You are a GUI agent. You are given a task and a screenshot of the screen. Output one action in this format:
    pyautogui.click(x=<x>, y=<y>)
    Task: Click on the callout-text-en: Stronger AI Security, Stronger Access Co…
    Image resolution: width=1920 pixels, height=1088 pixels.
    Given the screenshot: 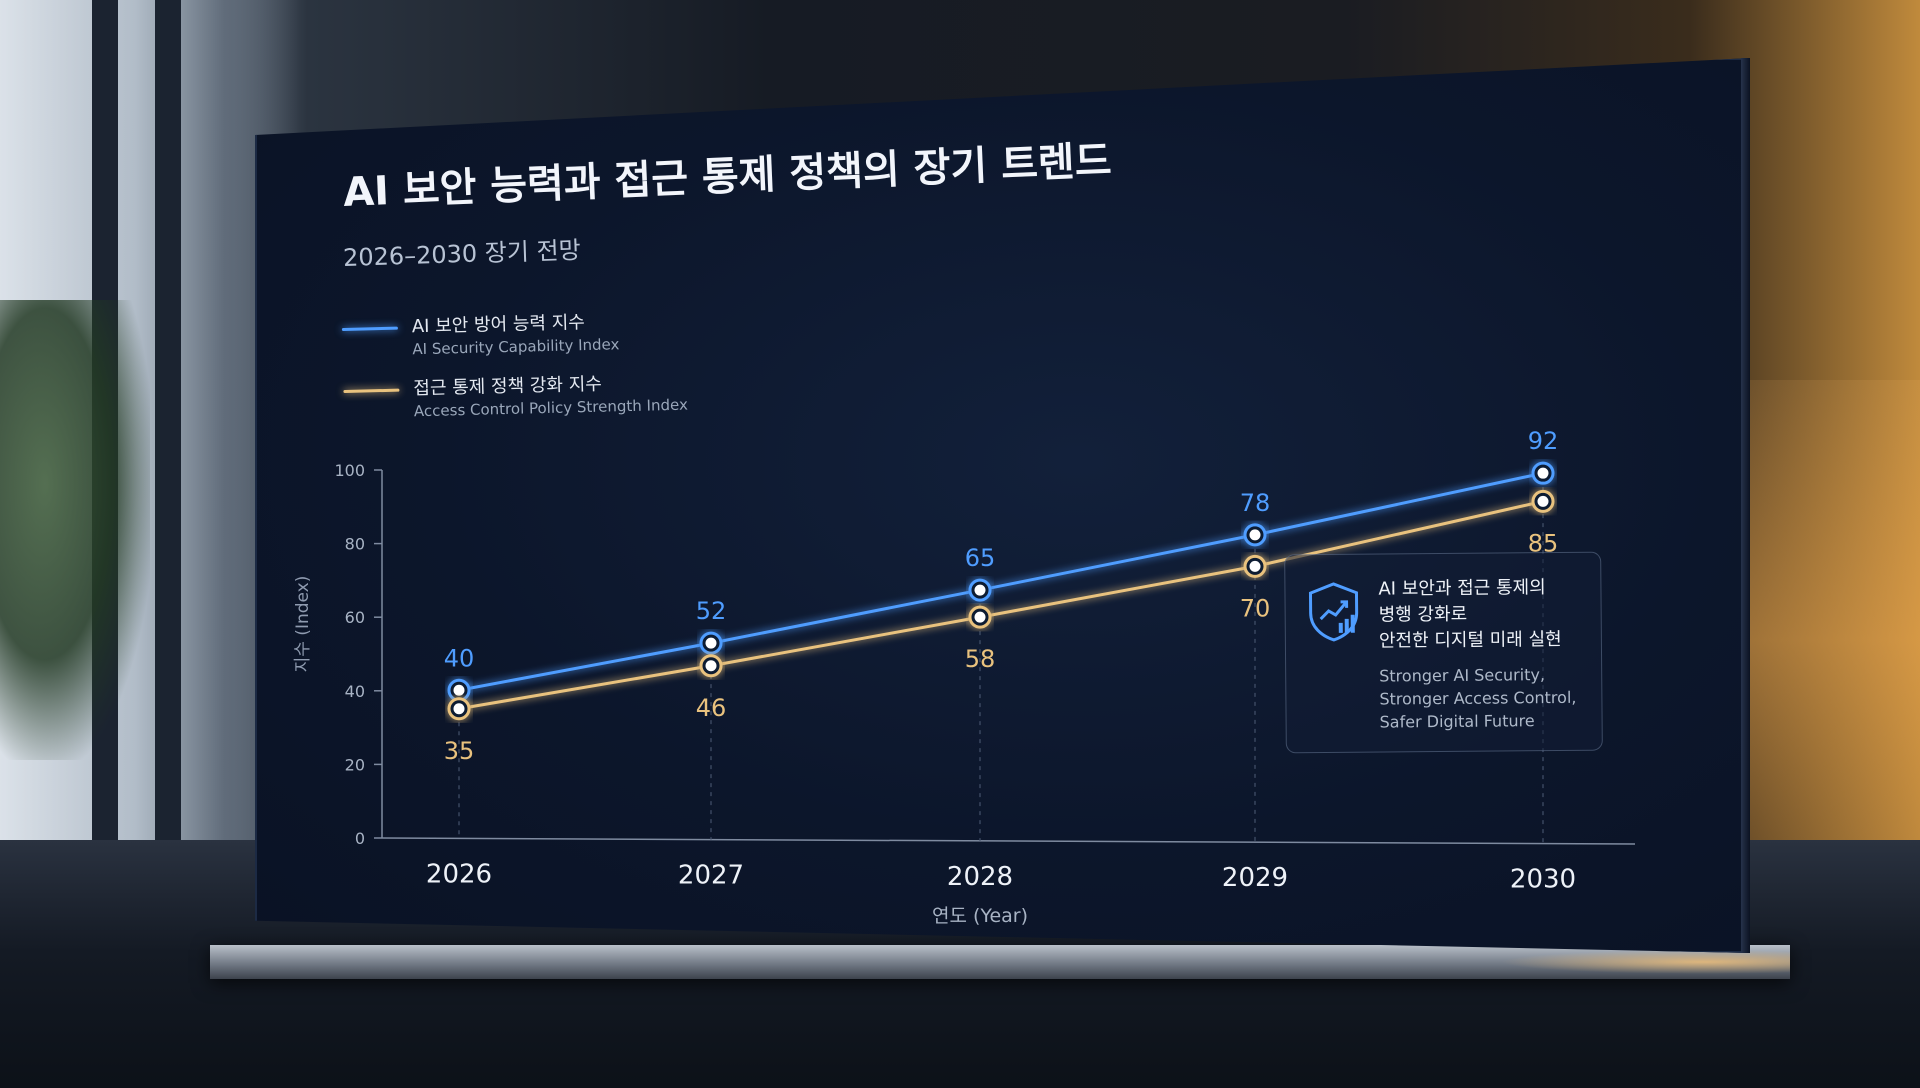 What is the action you would take?
    pyautogui.click(x=1478, y=698)
    